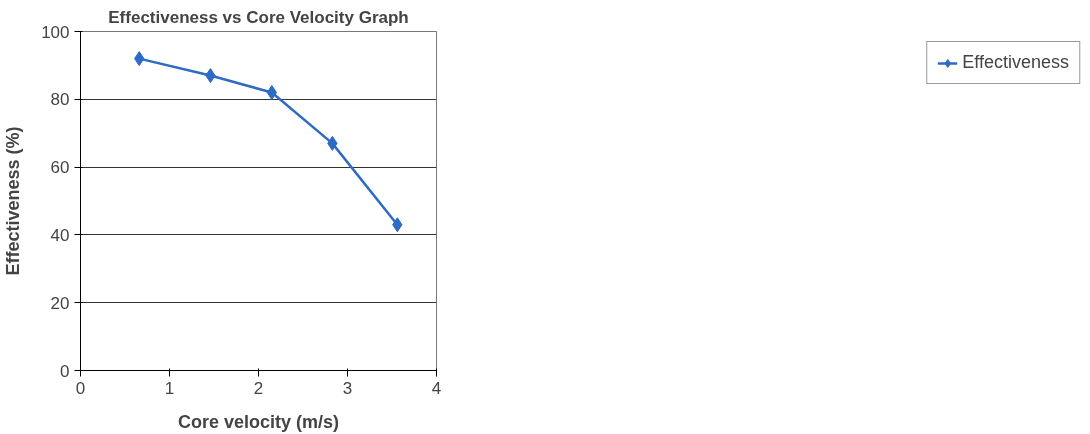 The width and height of the screenshot is (1090, 434). I want to click on x-tick-label: 1, so click(169, 388).